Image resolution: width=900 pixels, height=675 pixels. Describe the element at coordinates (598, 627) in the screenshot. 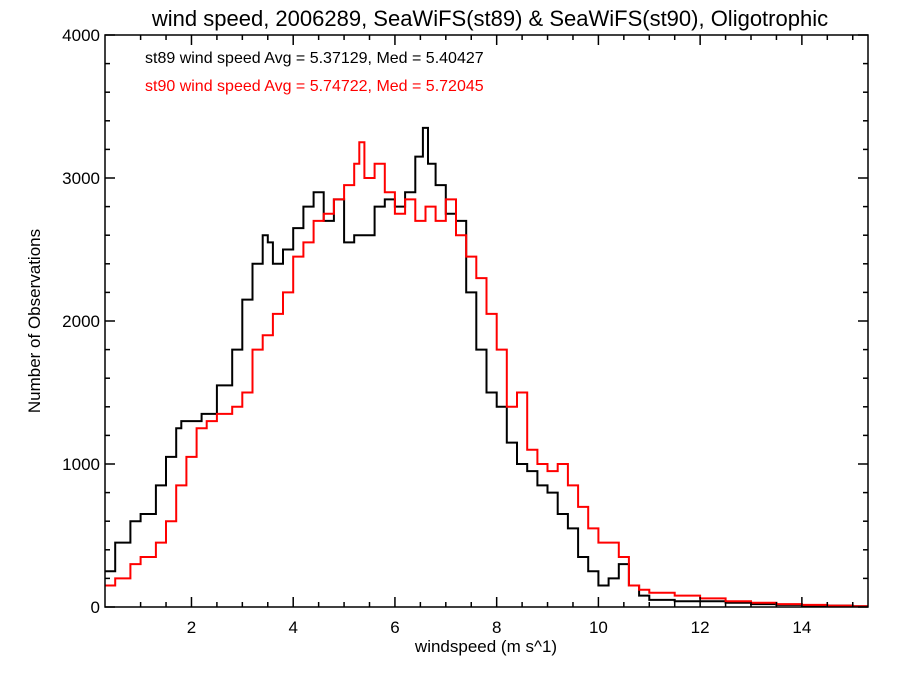

I see `x-tick-label: 10` at that location.